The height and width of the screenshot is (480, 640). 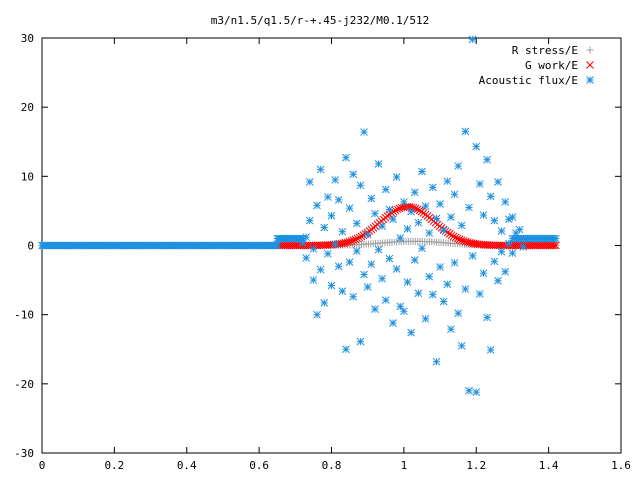 I want to click on legend: R stress/E G work/E Acoustic flux/E, so click(x=536, y=65).